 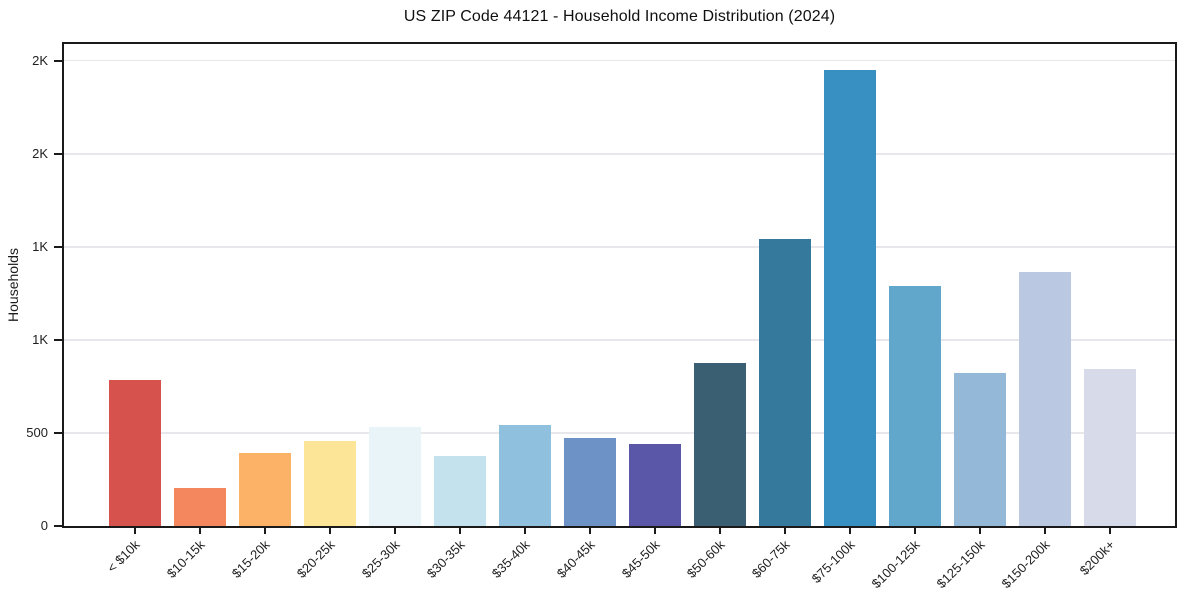 I want to click on y-tick-label: 0, so click(x=44, y=525).